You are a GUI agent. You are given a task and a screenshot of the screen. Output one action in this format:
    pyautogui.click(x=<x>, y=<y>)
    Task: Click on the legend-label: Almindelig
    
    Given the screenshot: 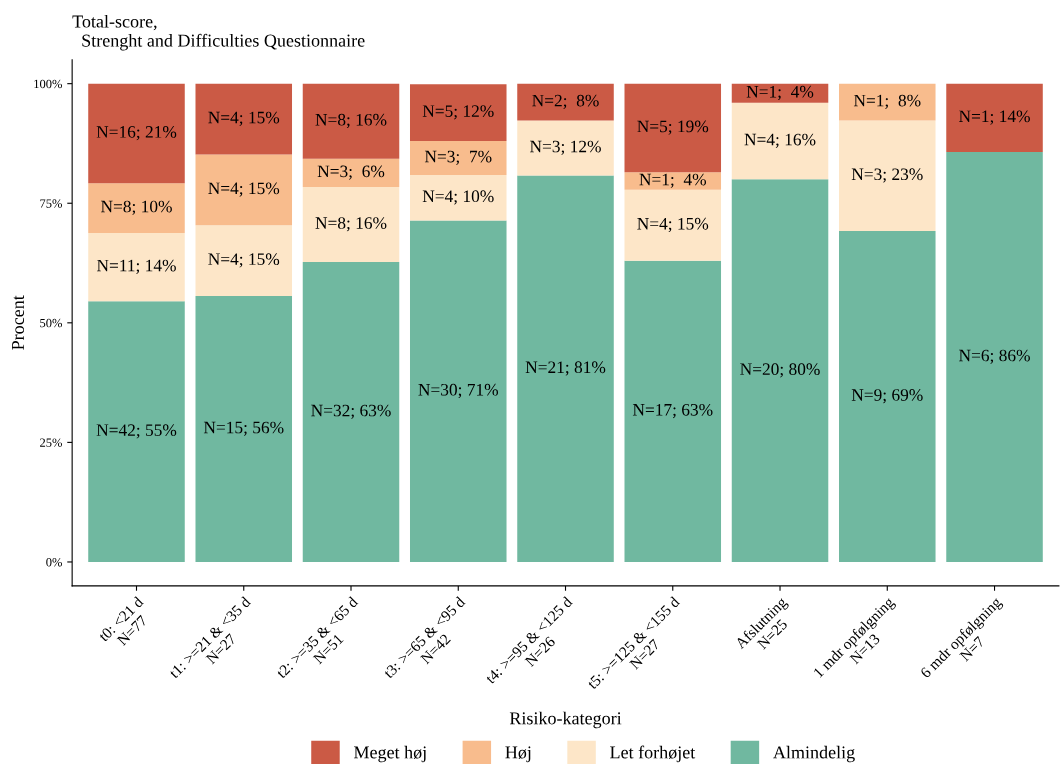 What is the action you would take?
    pyautogui.click(x=814, y=754)
    